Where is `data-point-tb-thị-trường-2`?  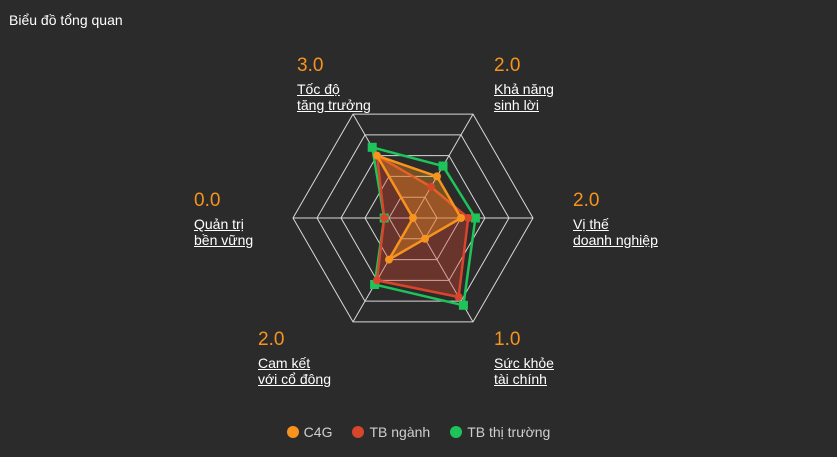 data-point-tb-thị-trường-2 is located at coordinates (443, 166).